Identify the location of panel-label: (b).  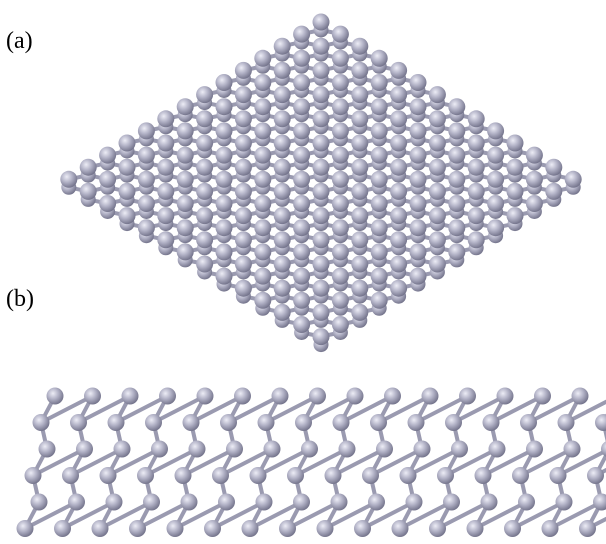
(20, 299).